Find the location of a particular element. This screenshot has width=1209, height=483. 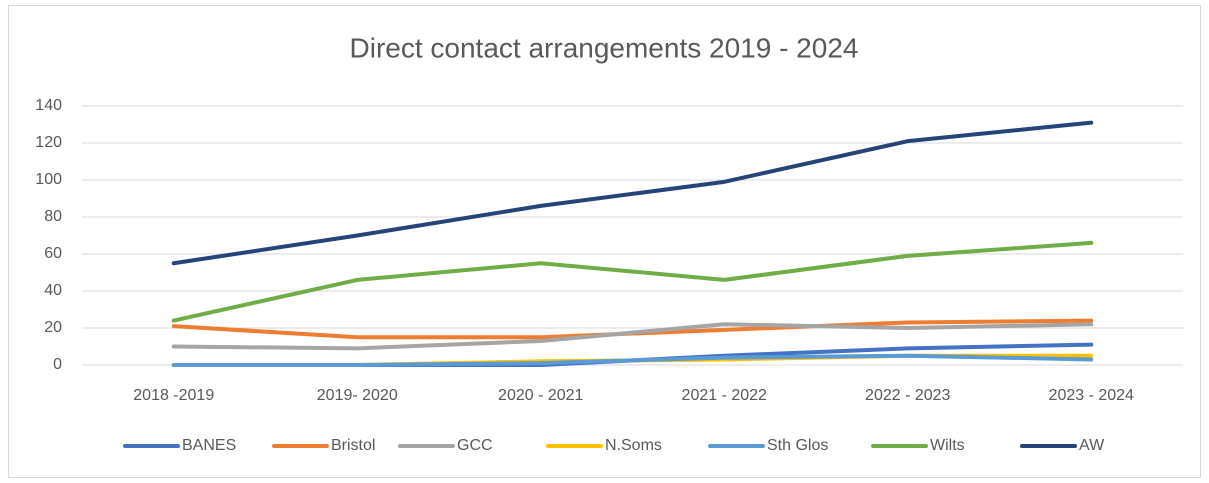

x-tick-label: 2020 - 2021 is located at coordinates (541, 395).